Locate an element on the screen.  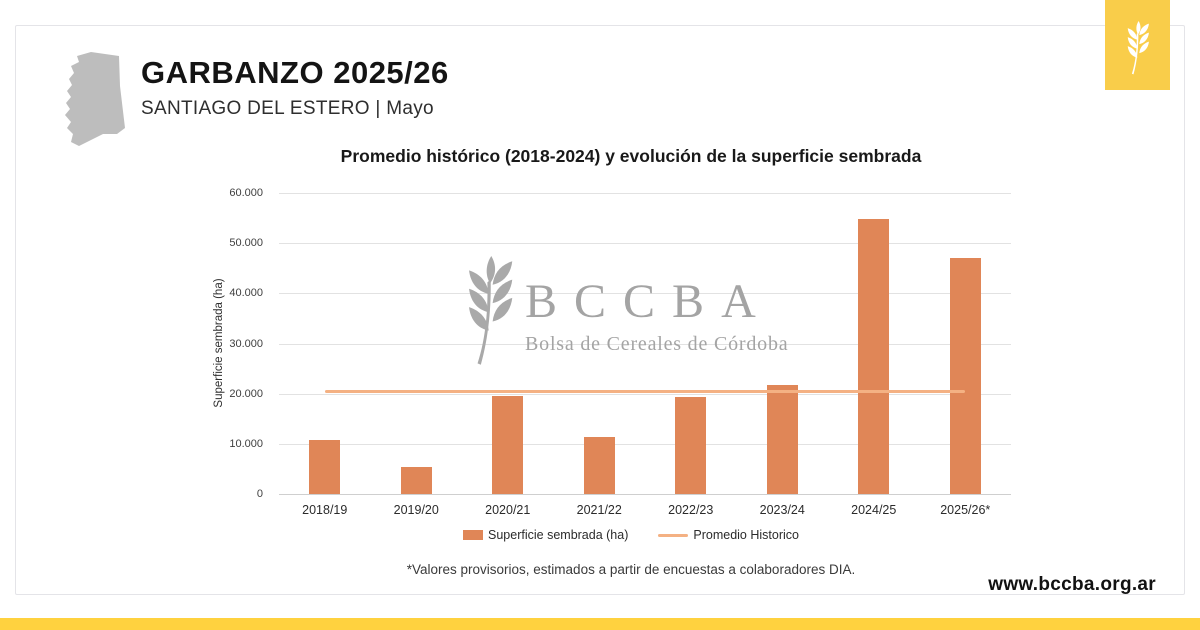
bar-2024/25 is located at coordinates (874, 356).